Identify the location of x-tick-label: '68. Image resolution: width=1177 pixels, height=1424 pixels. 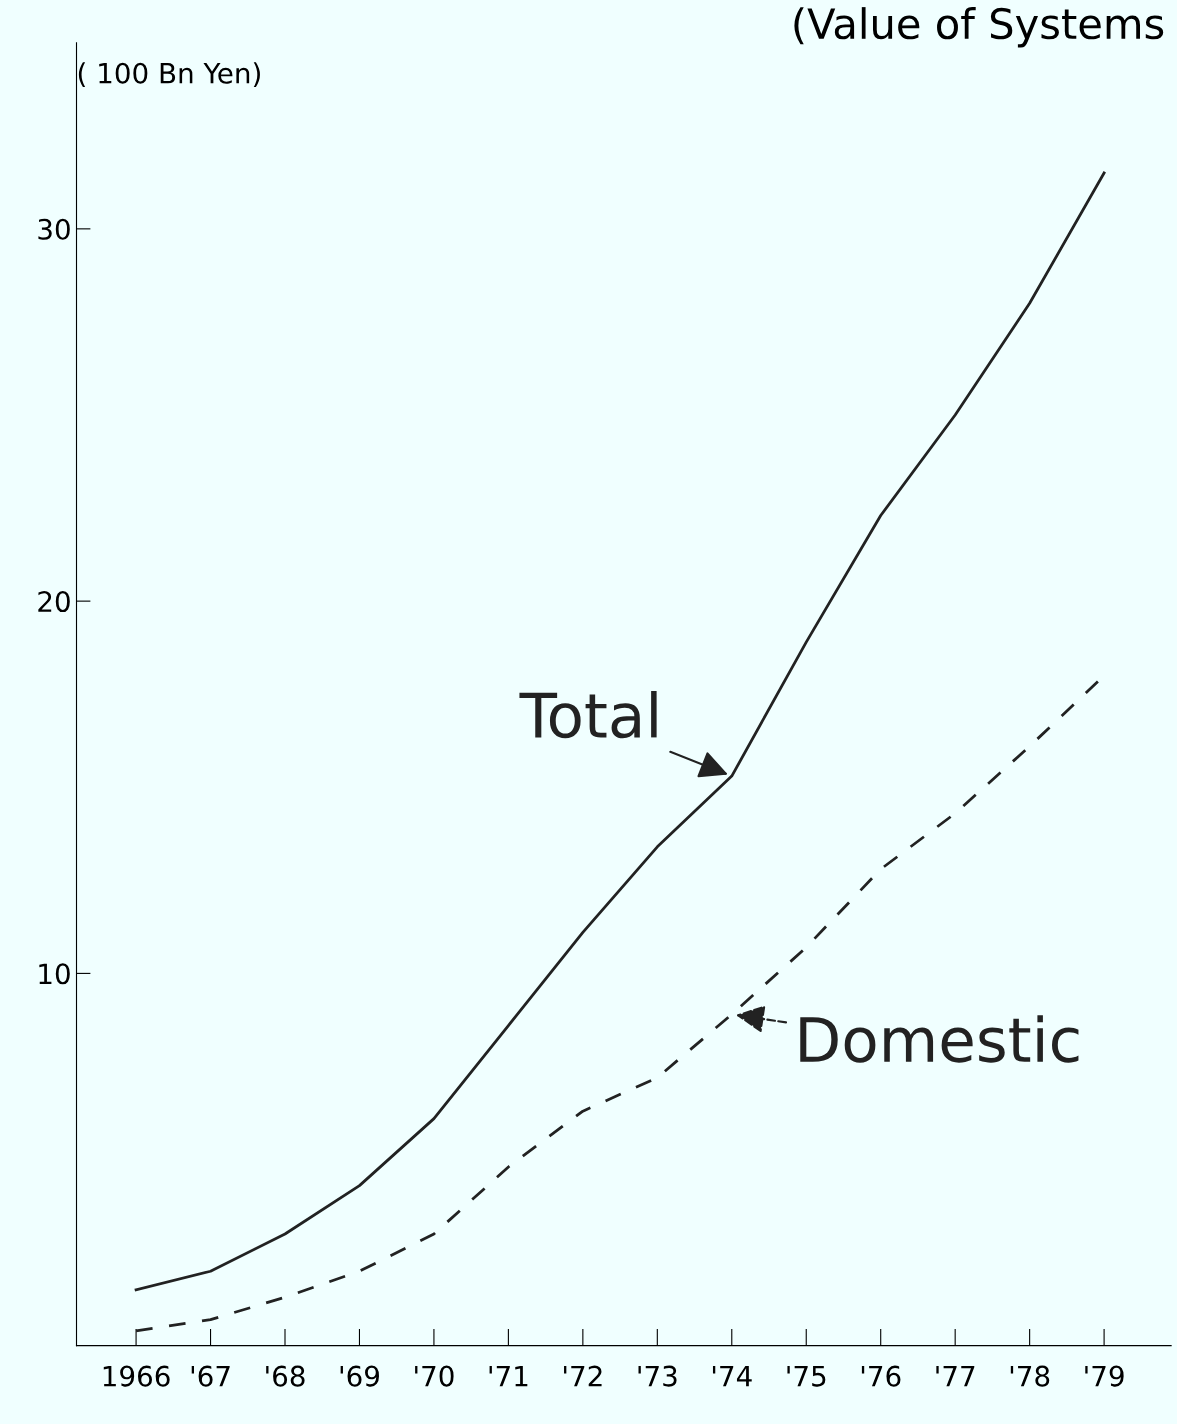
(285, 1376).